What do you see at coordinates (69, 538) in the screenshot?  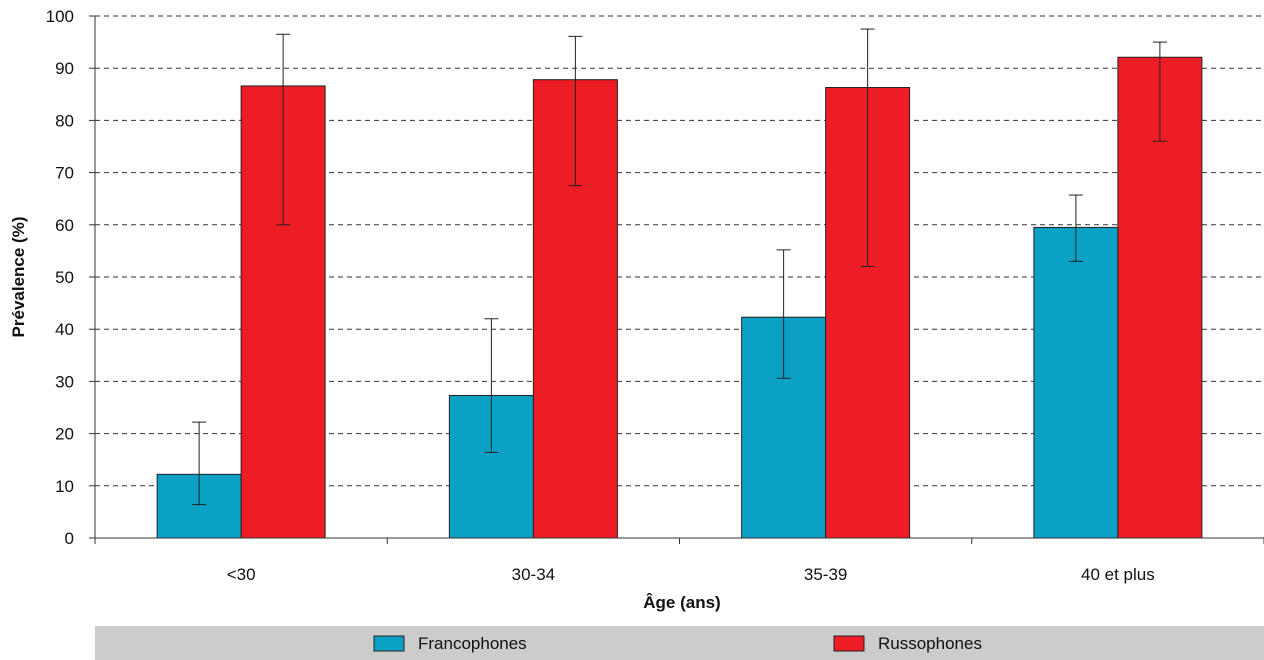 I see `y-tick-label: 0` at bounding box center [69, 538].